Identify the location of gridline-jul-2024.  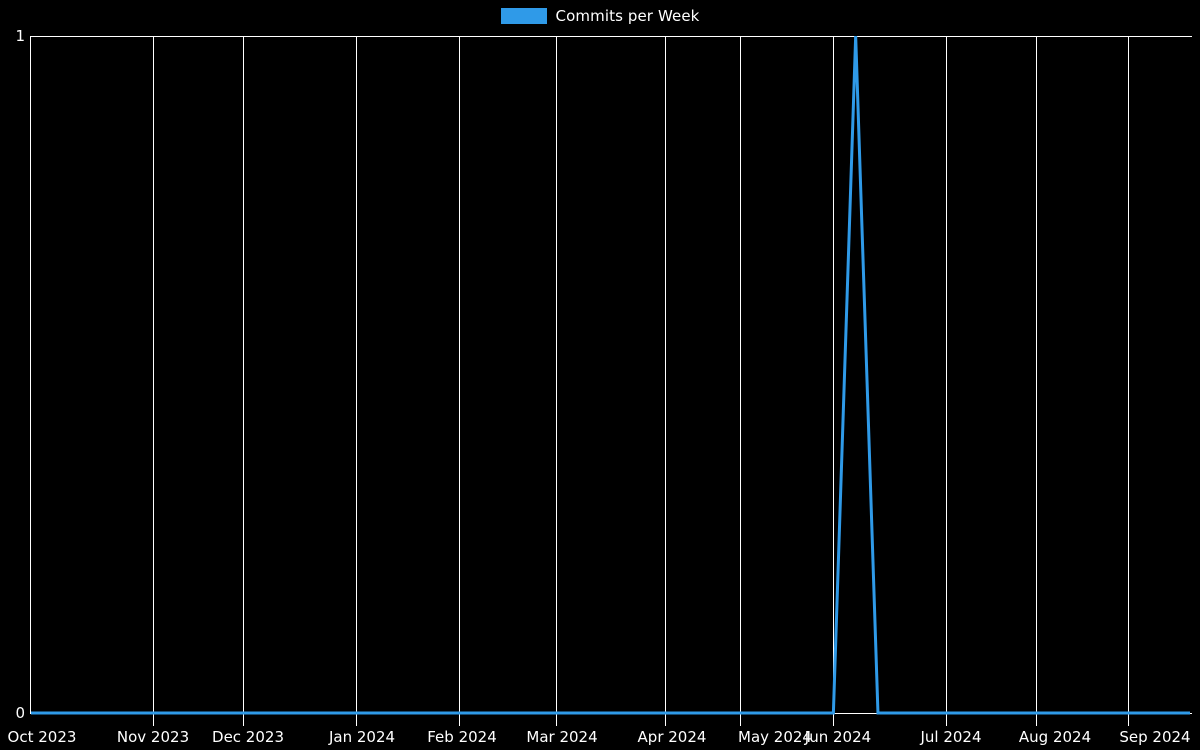
(946, 381).